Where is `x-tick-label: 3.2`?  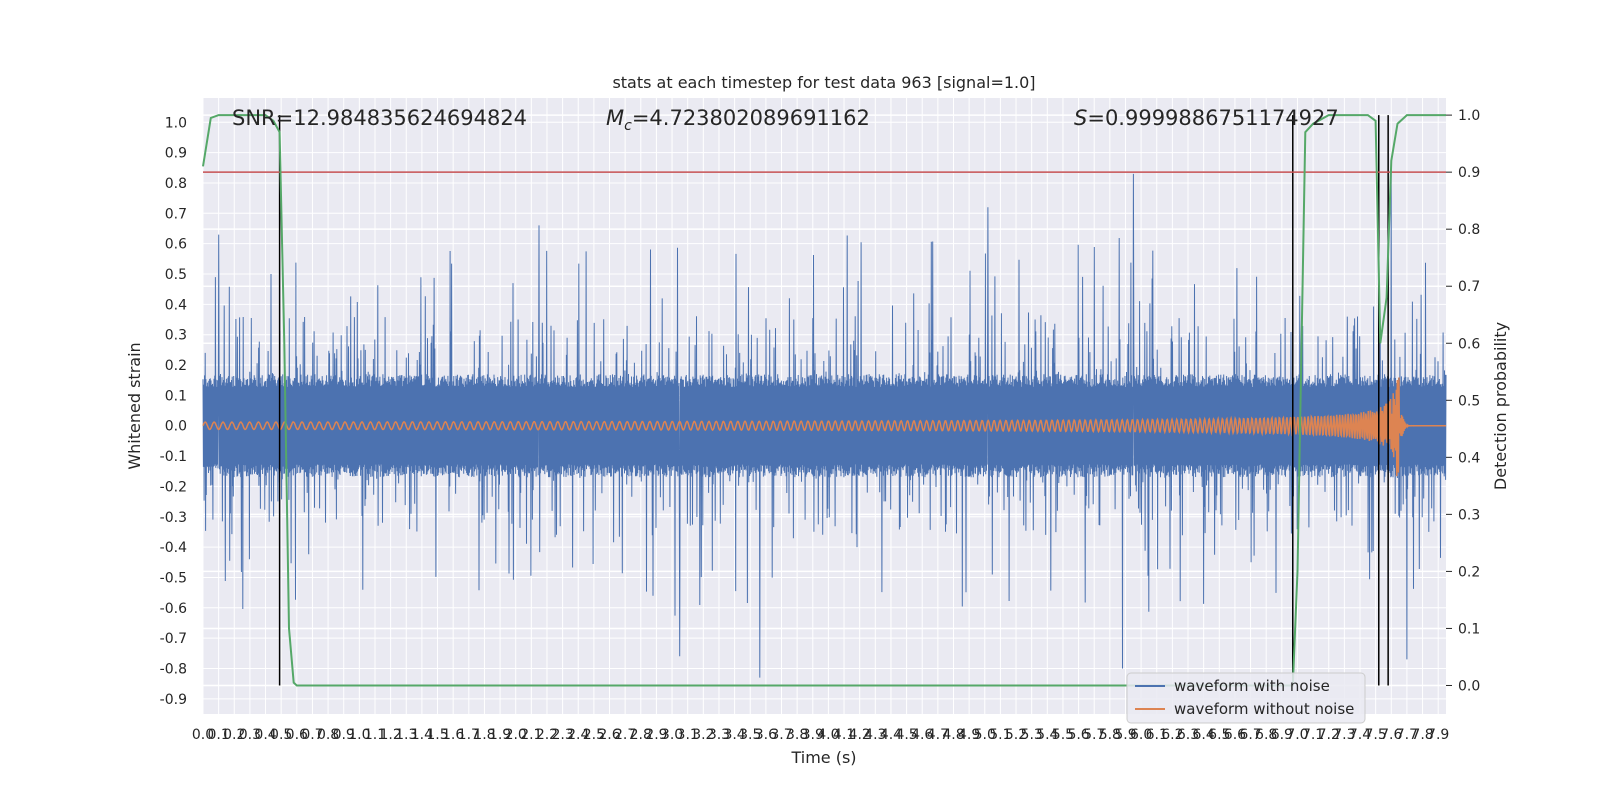 x-tick-label: 3.2 is located at coordinates (703, 735).